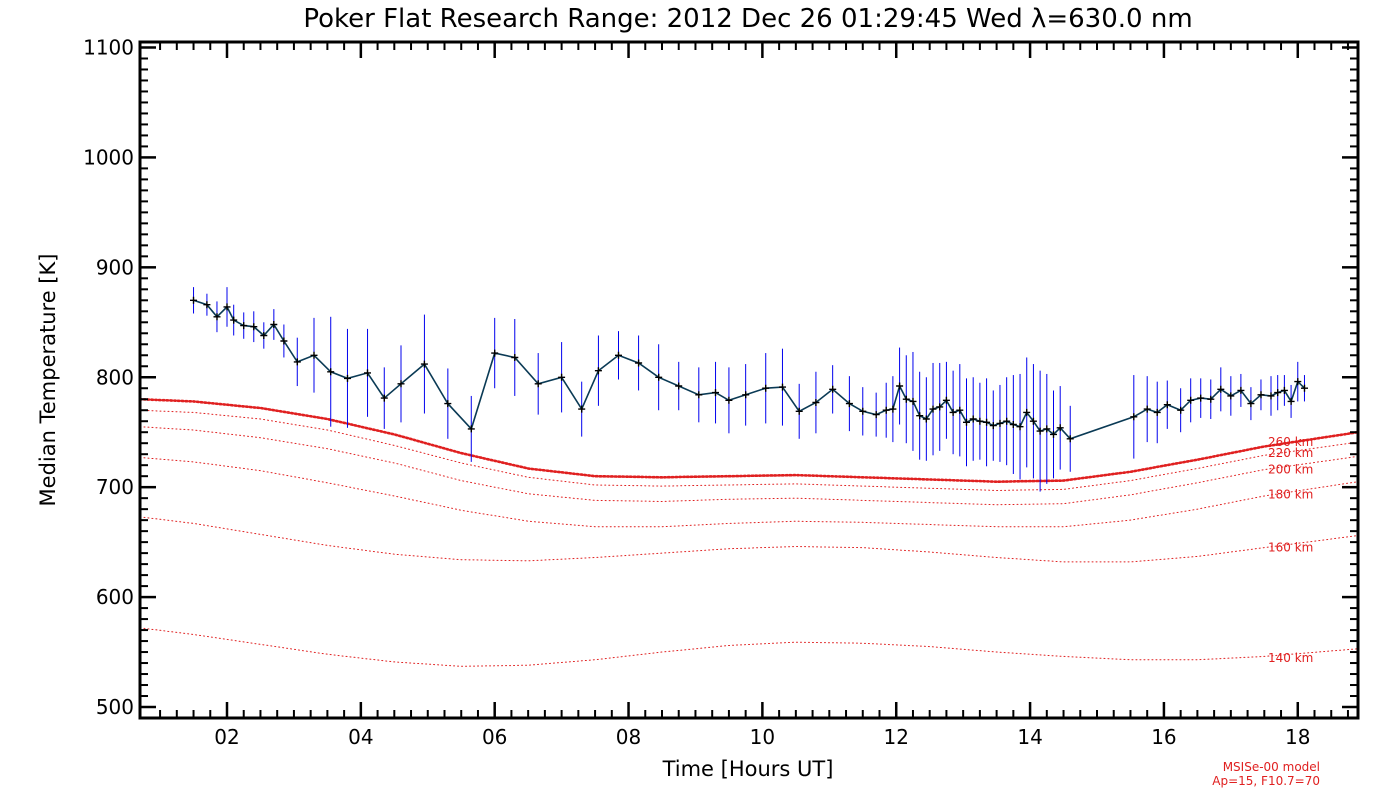 The width and height of the screenshot is (1400, 800). What do you see at coordinates (1290, 494) in the screenshot?
I see `model-label: 180 km` at bounding box center [1290, 494].